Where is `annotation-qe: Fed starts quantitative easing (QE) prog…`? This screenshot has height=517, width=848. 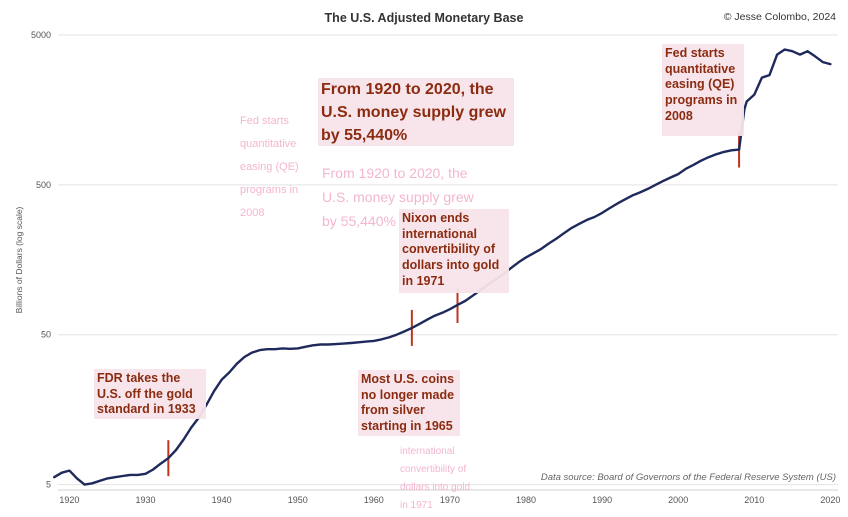 annotation-qe: Fed starts quantitative easing (QE) prog… is located at coordinates (701, 84).